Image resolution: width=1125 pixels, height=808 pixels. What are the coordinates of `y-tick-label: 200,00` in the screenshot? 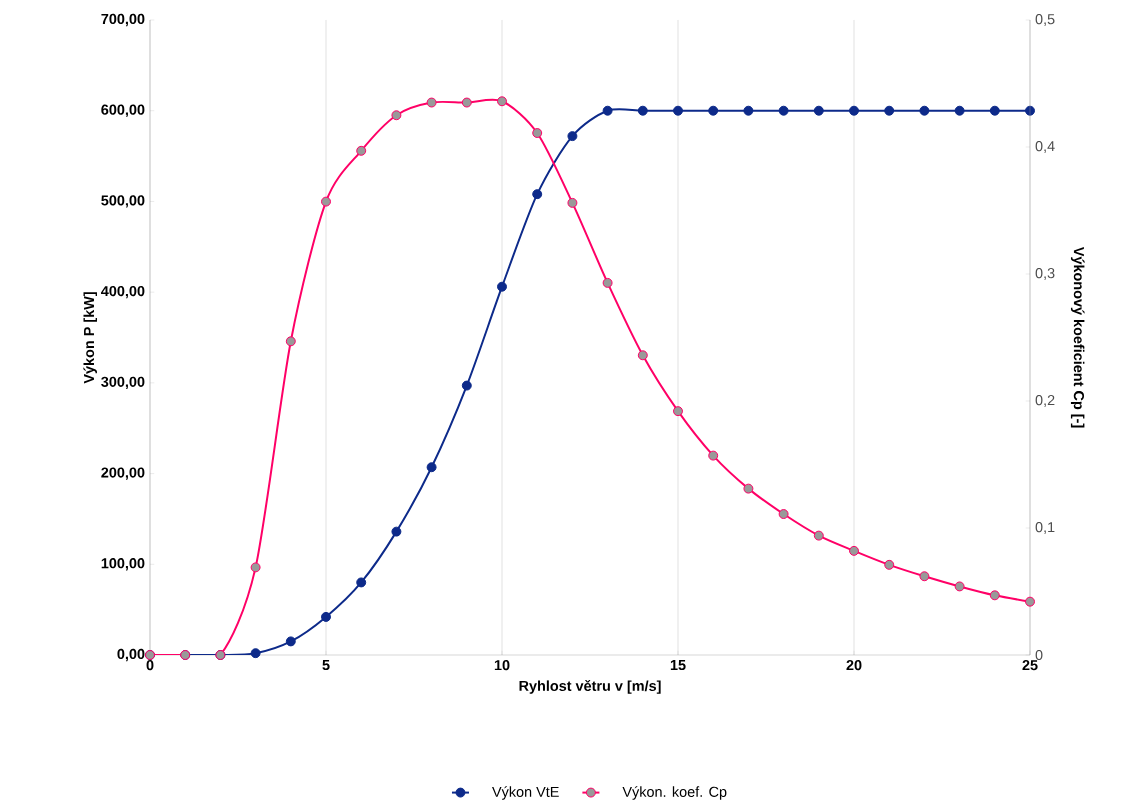 It's located at (123, 473).